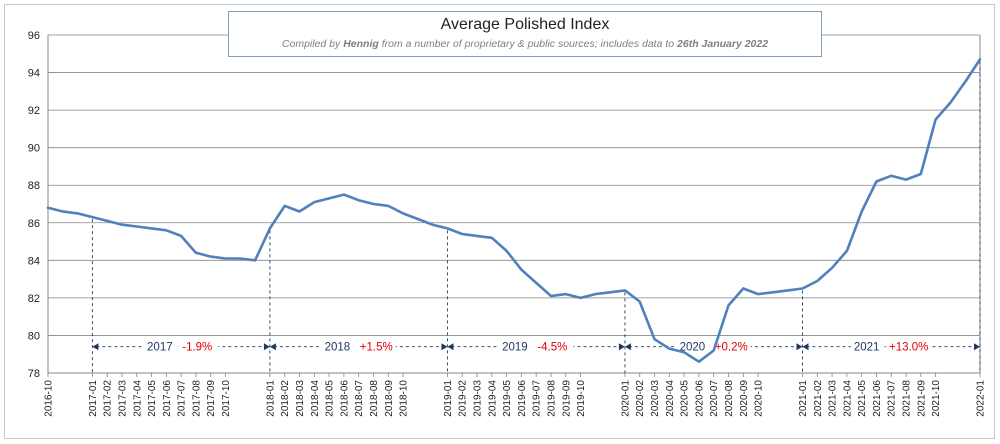  I want to click on x-tick-label: 2020-06, so click(699, 398).